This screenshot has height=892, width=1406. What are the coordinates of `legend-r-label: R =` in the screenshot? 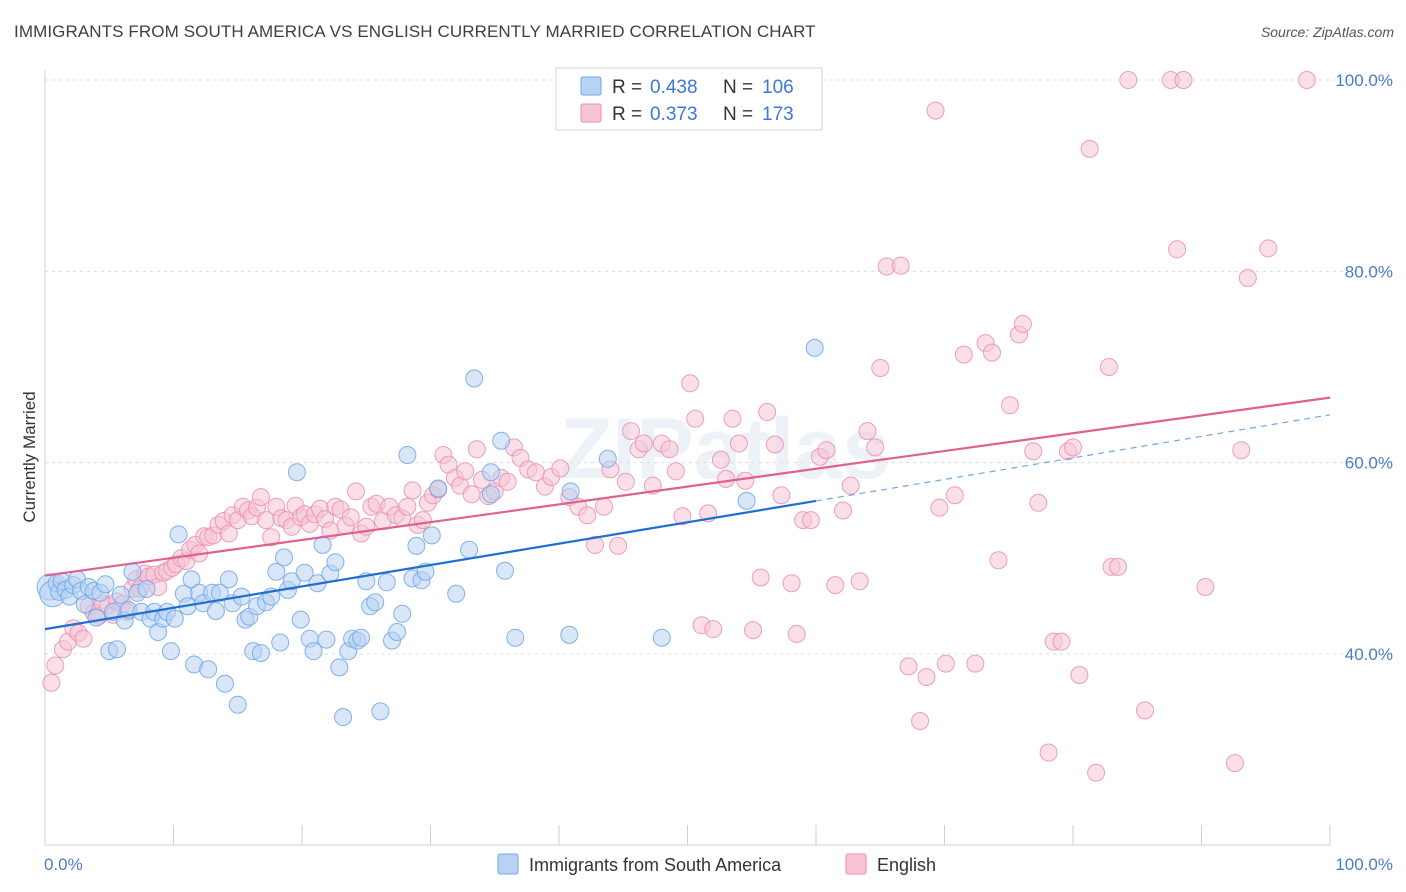 It's located at (627, 87).